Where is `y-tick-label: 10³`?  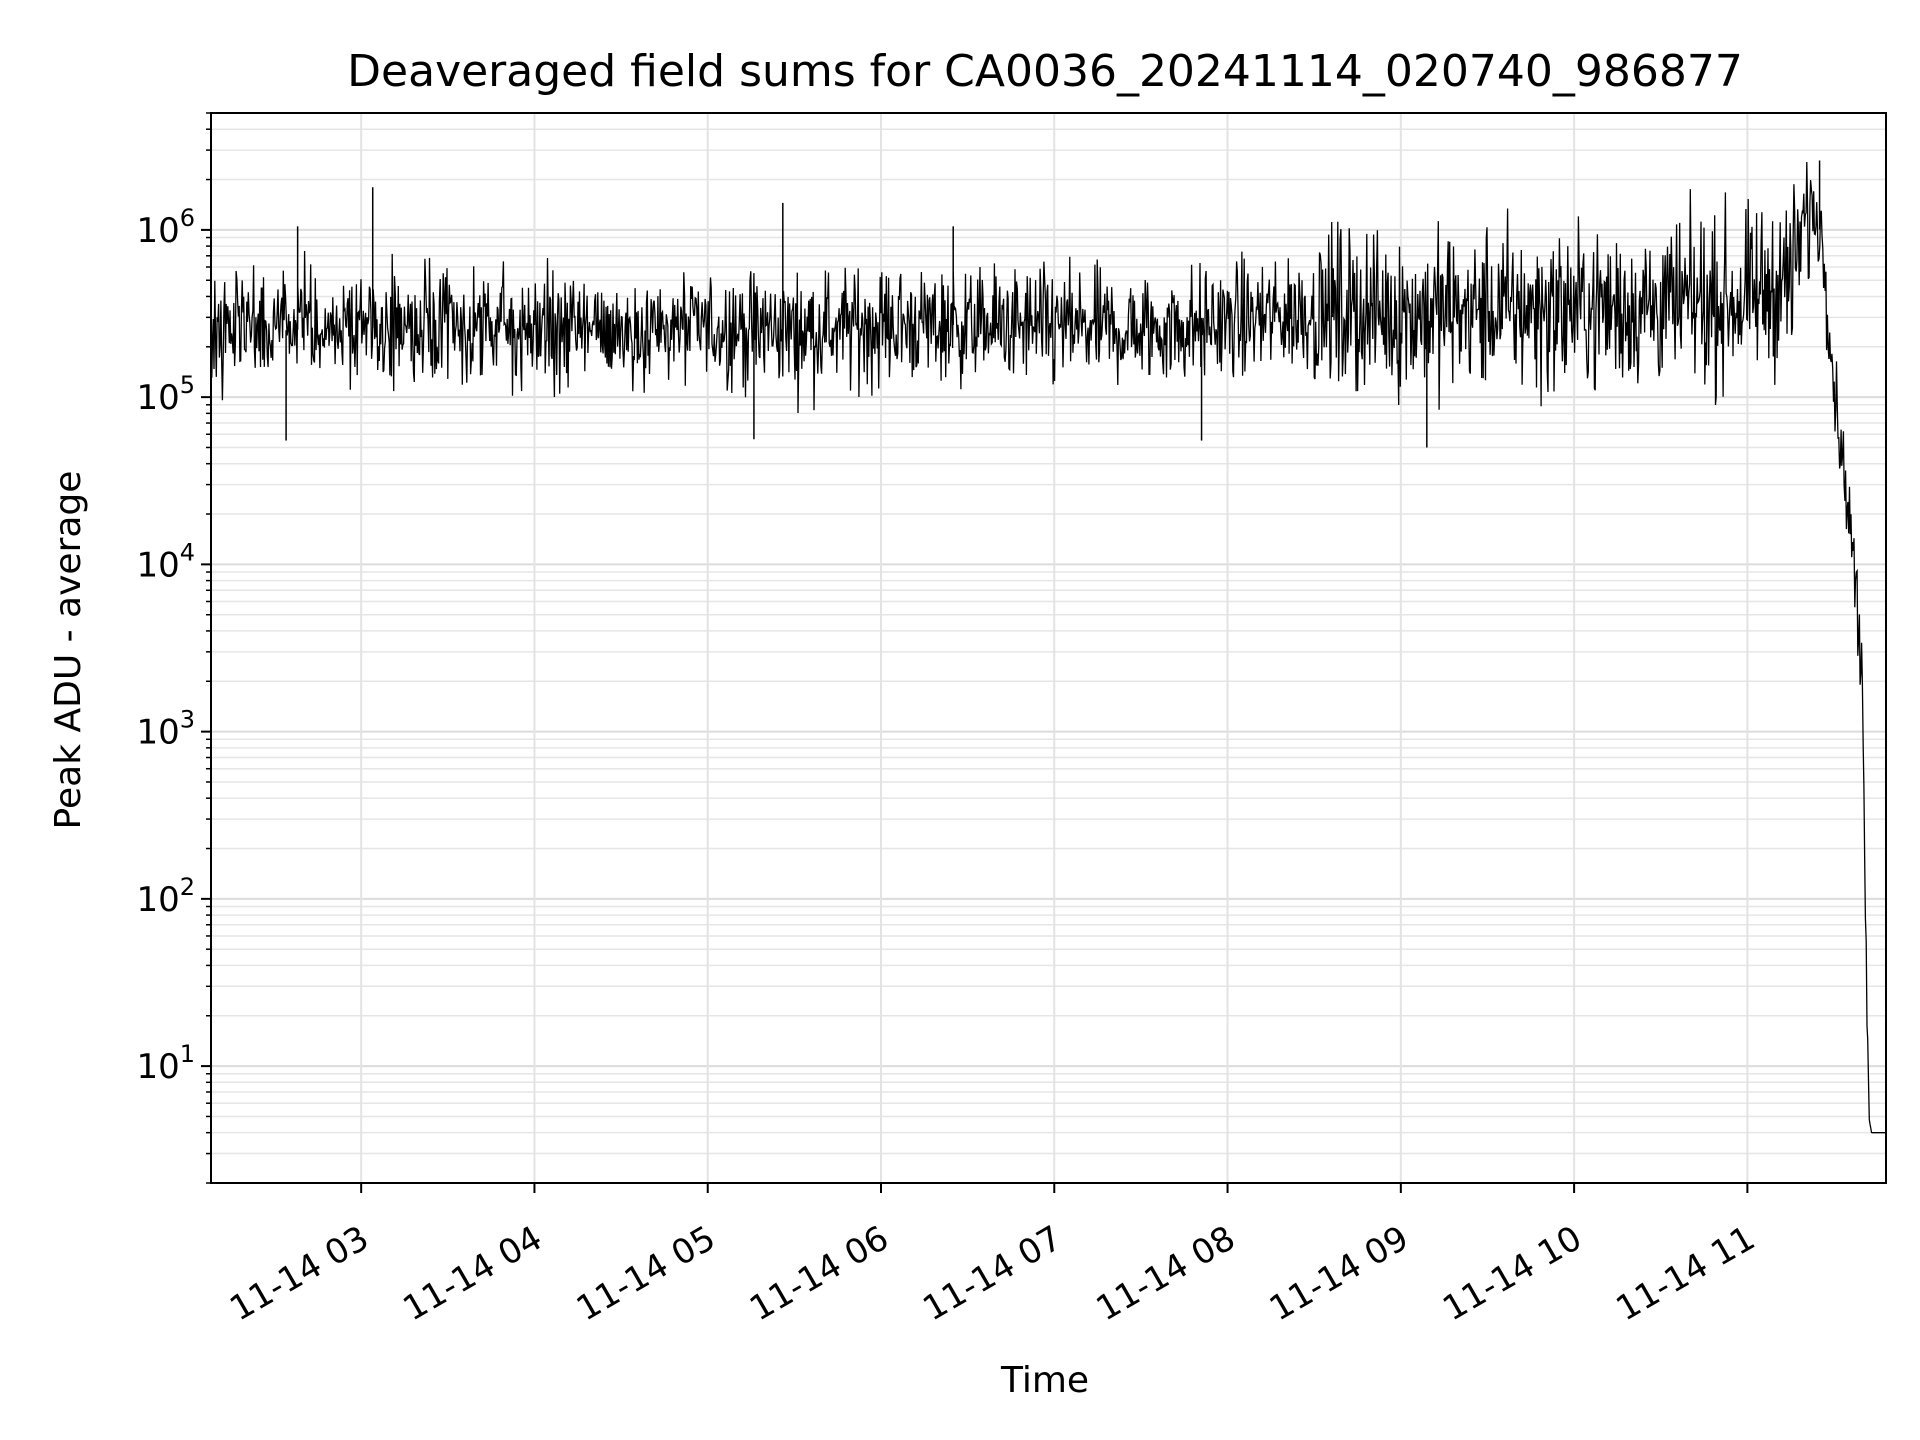
y-tick-label: 10³ is located at coordinates (165, 729).